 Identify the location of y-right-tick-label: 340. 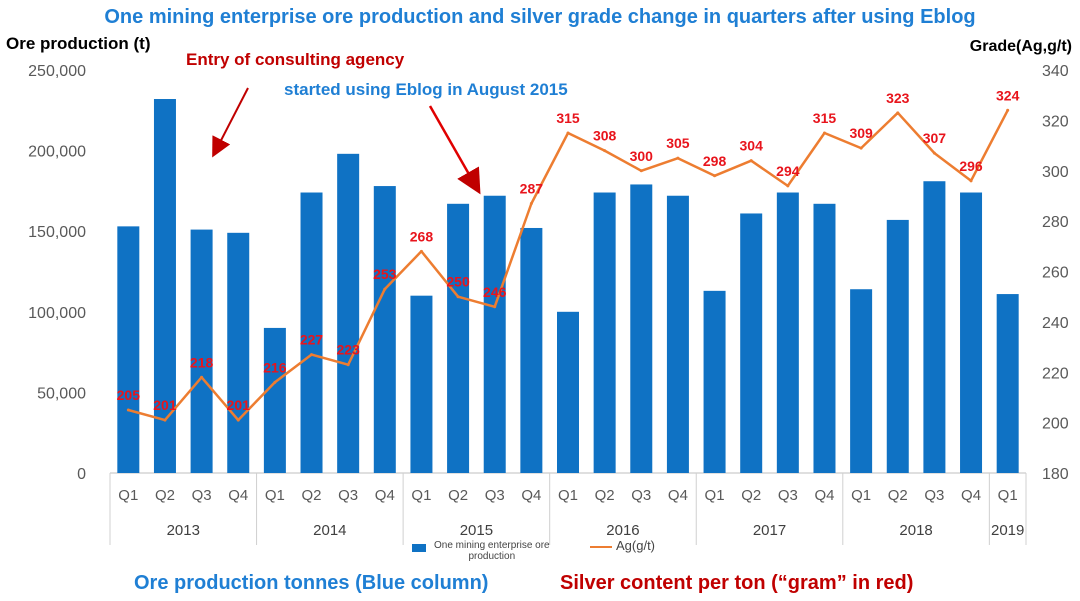
(1055, 71).